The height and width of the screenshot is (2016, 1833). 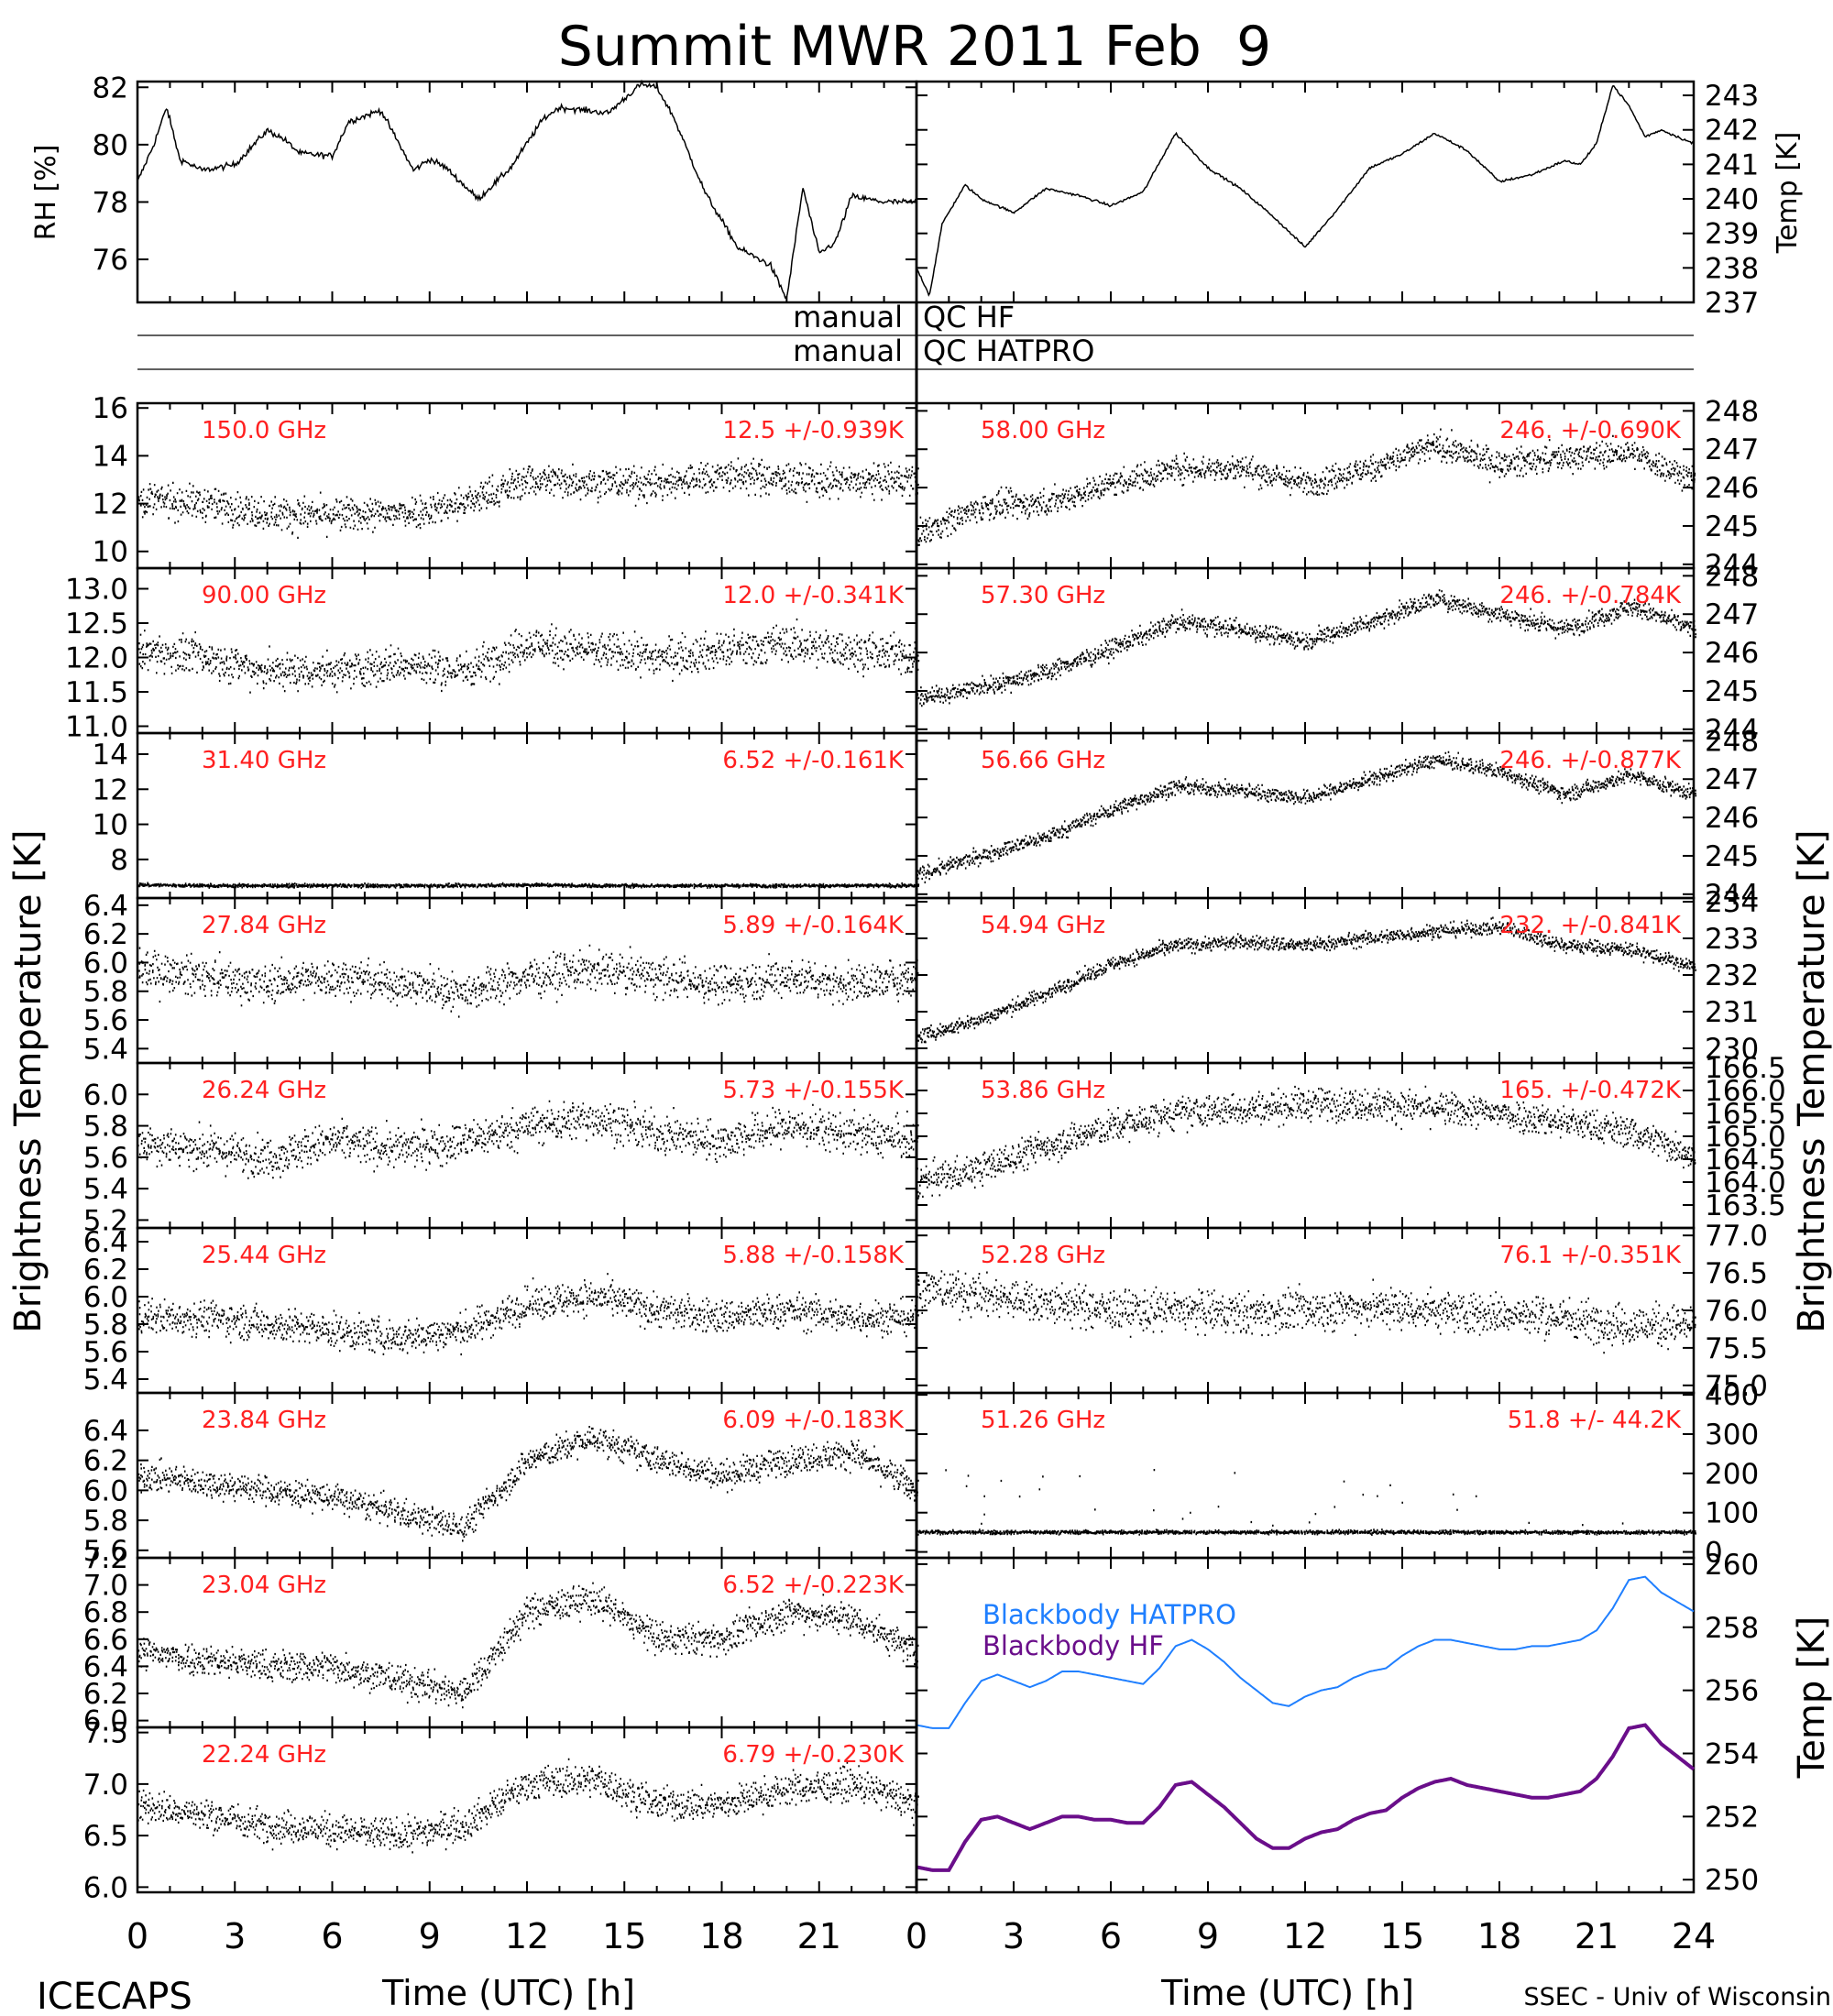 I want to click on right-channel-4-series-points, so click(x=1306, y=980).